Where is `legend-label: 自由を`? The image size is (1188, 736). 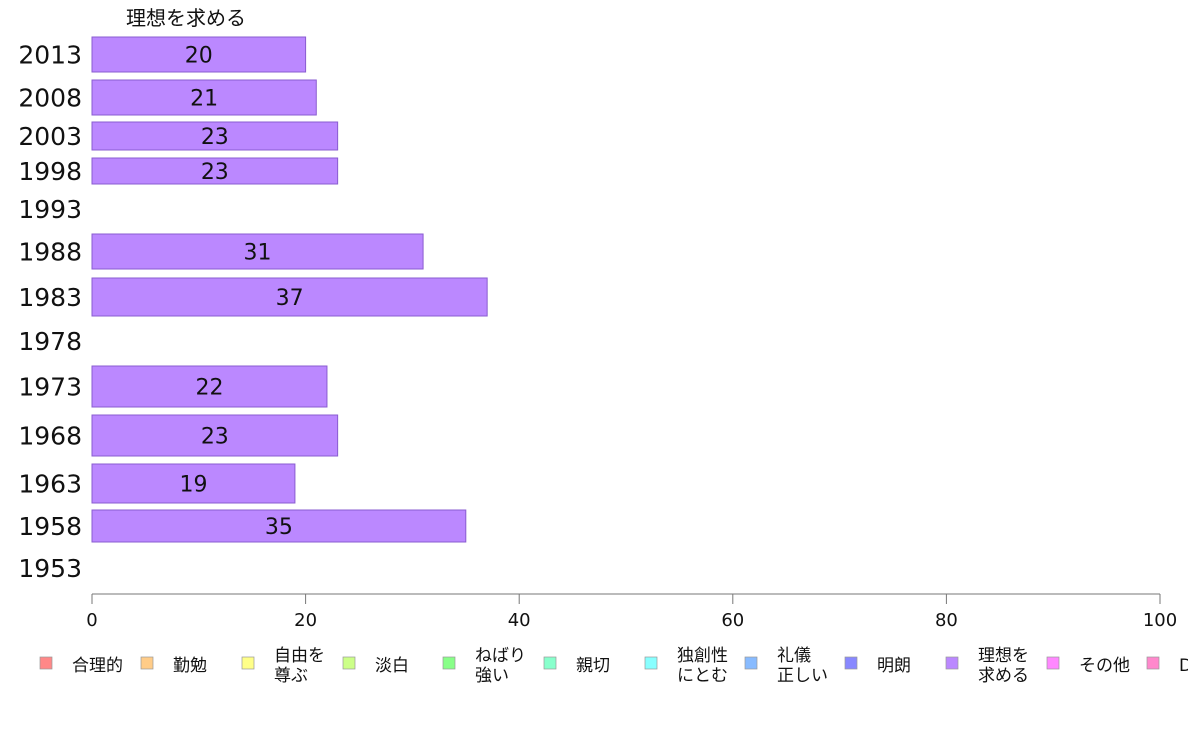 legend-label: 自由を is located at coordinates (299, 656).